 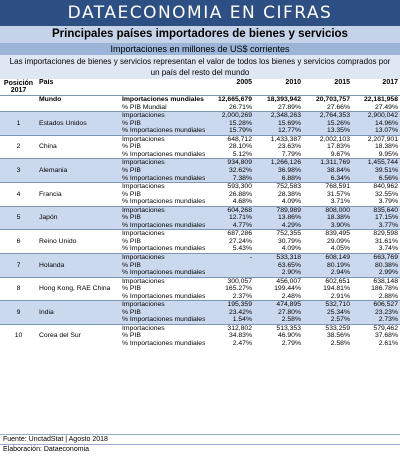 What do you see at coordinates (327, 296) in the screenshot?
I see `value-cell: 2.91%` at bounding box center [327, 296].